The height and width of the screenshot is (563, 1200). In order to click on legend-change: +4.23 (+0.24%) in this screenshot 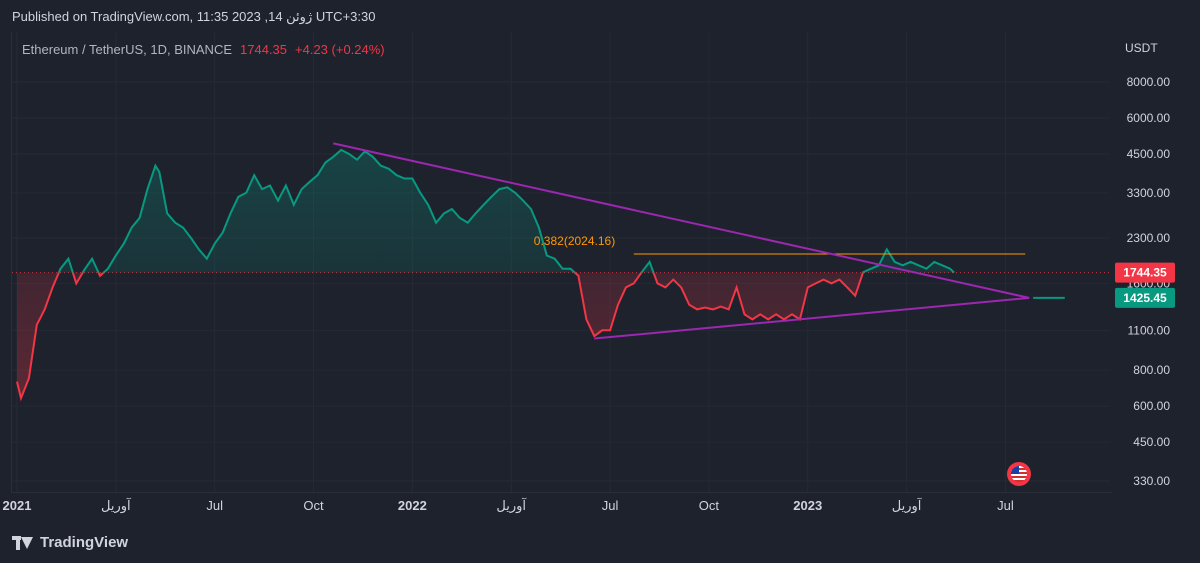, I will do `click(340, 49)`.